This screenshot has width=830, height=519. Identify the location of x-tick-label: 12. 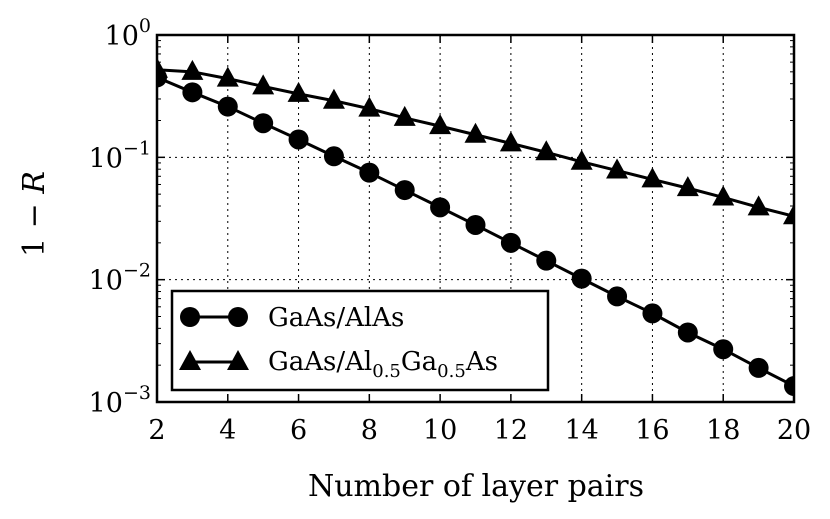
(511, 430).